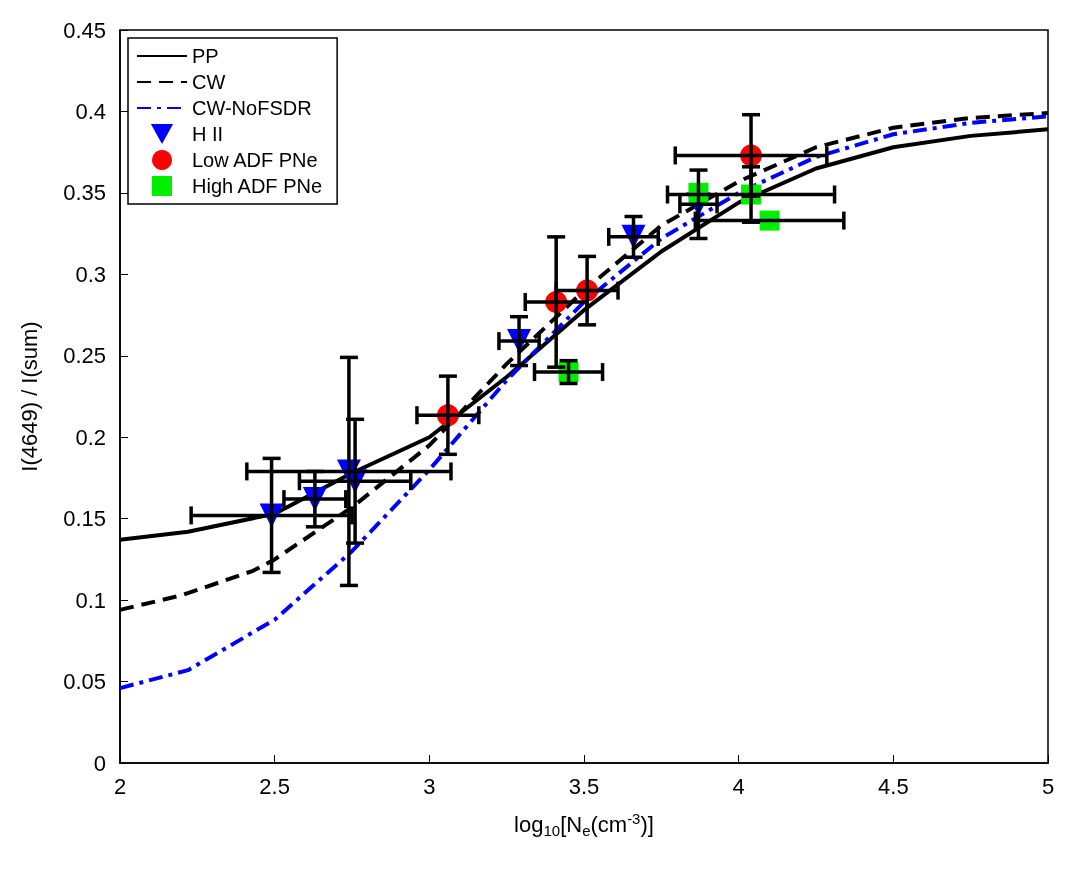 The image size is (1069, 875). What do you see at coordinates (584, 786) in the screenshot?
I see `x-tick-label: 3.5` at bounding box center [584, 786].